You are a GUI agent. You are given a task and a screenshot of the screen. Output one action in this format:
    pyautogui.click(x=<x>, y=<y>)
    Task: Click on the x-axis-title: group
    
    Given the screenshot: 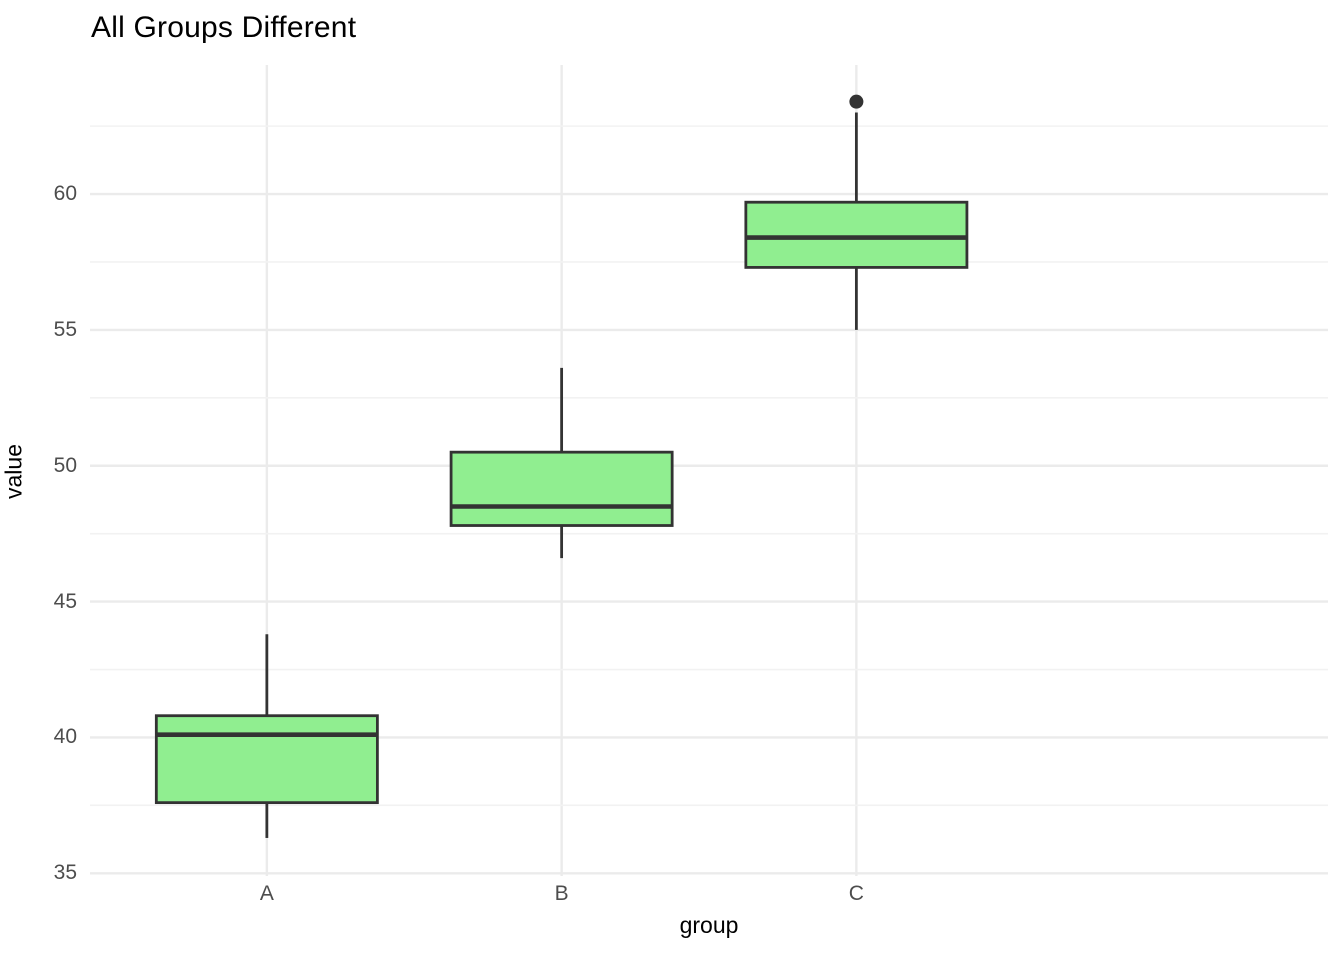 What is the action you would take?
    pyautogui.click(x=709, y=925)
    